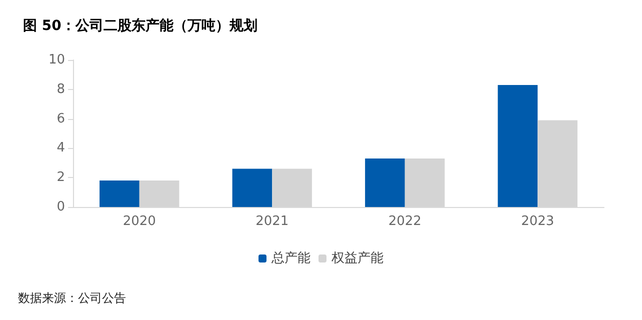 The height and width of the screenshot is (320, 642). What do you see at coordinates (290, 258) in the screenshot?
I see `legend-label: 总产能` at bounding box center [290, 258].